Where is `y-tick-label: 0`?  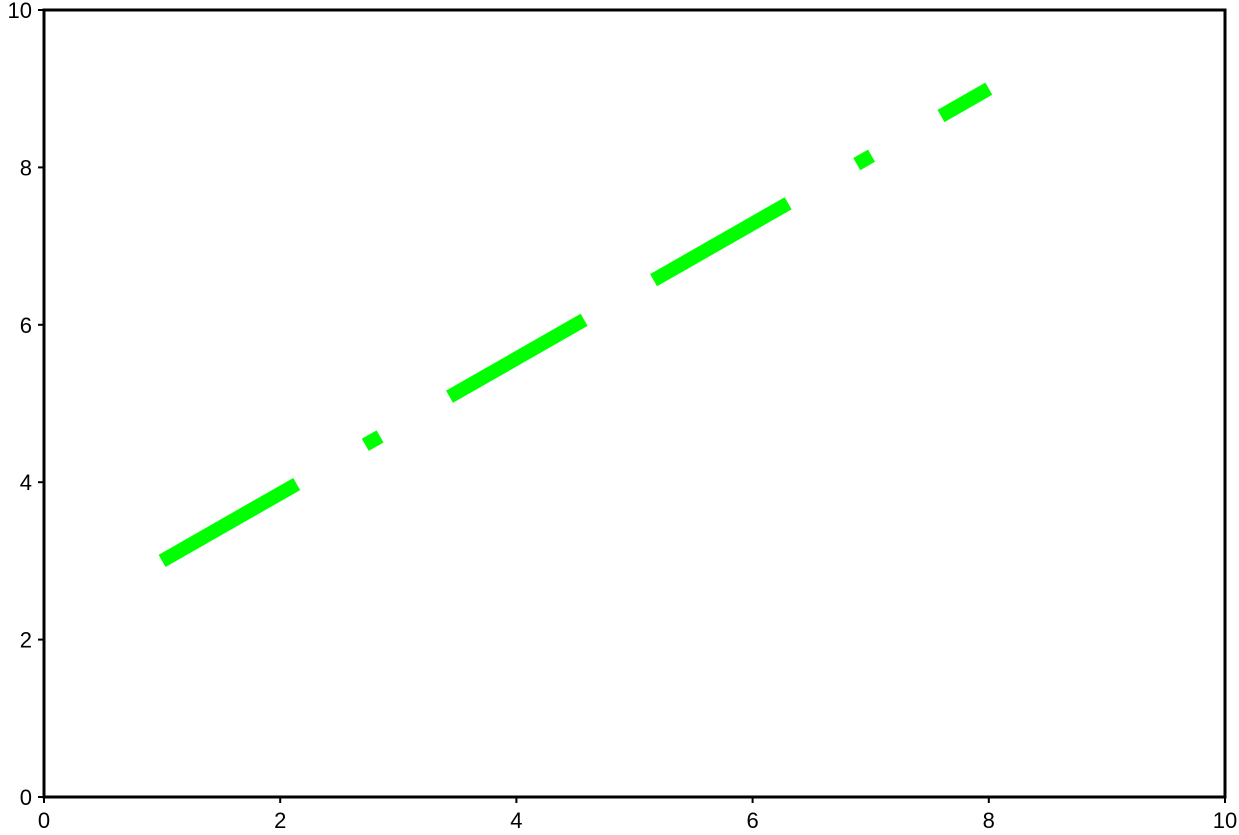 y-tick-label: 0 is located at coordinates (26, 797).